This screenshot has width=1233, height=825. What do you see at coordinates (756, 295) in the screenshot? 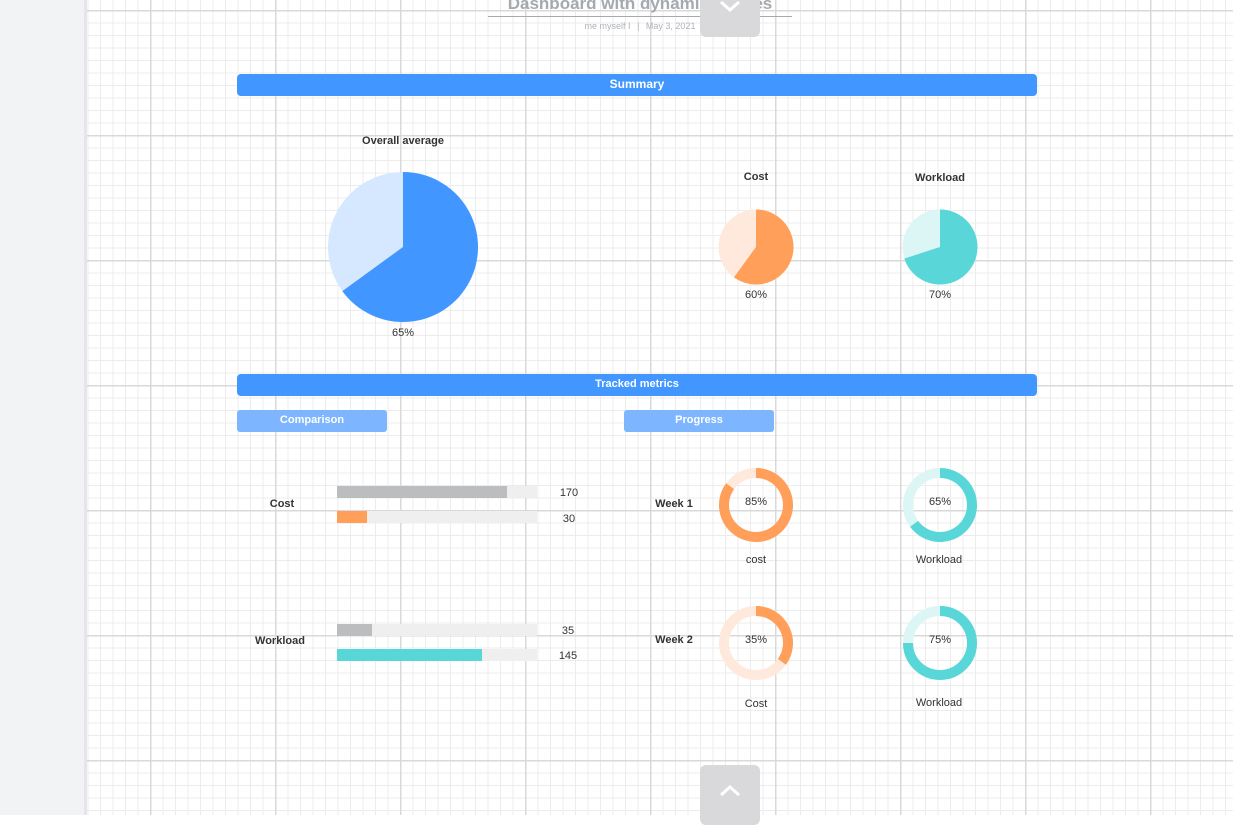
I see `cost-value: 60%` at bounding box center [756, 295].